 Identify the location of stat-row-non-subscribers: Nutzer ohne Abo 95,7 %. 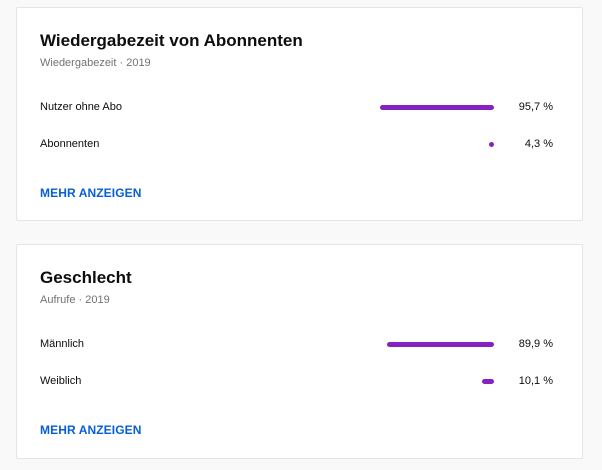
(299, 108).